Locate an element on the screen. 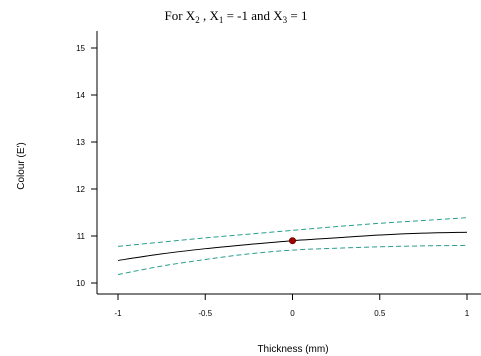  title-mid-1: , X is located at coordinates (210, 15).